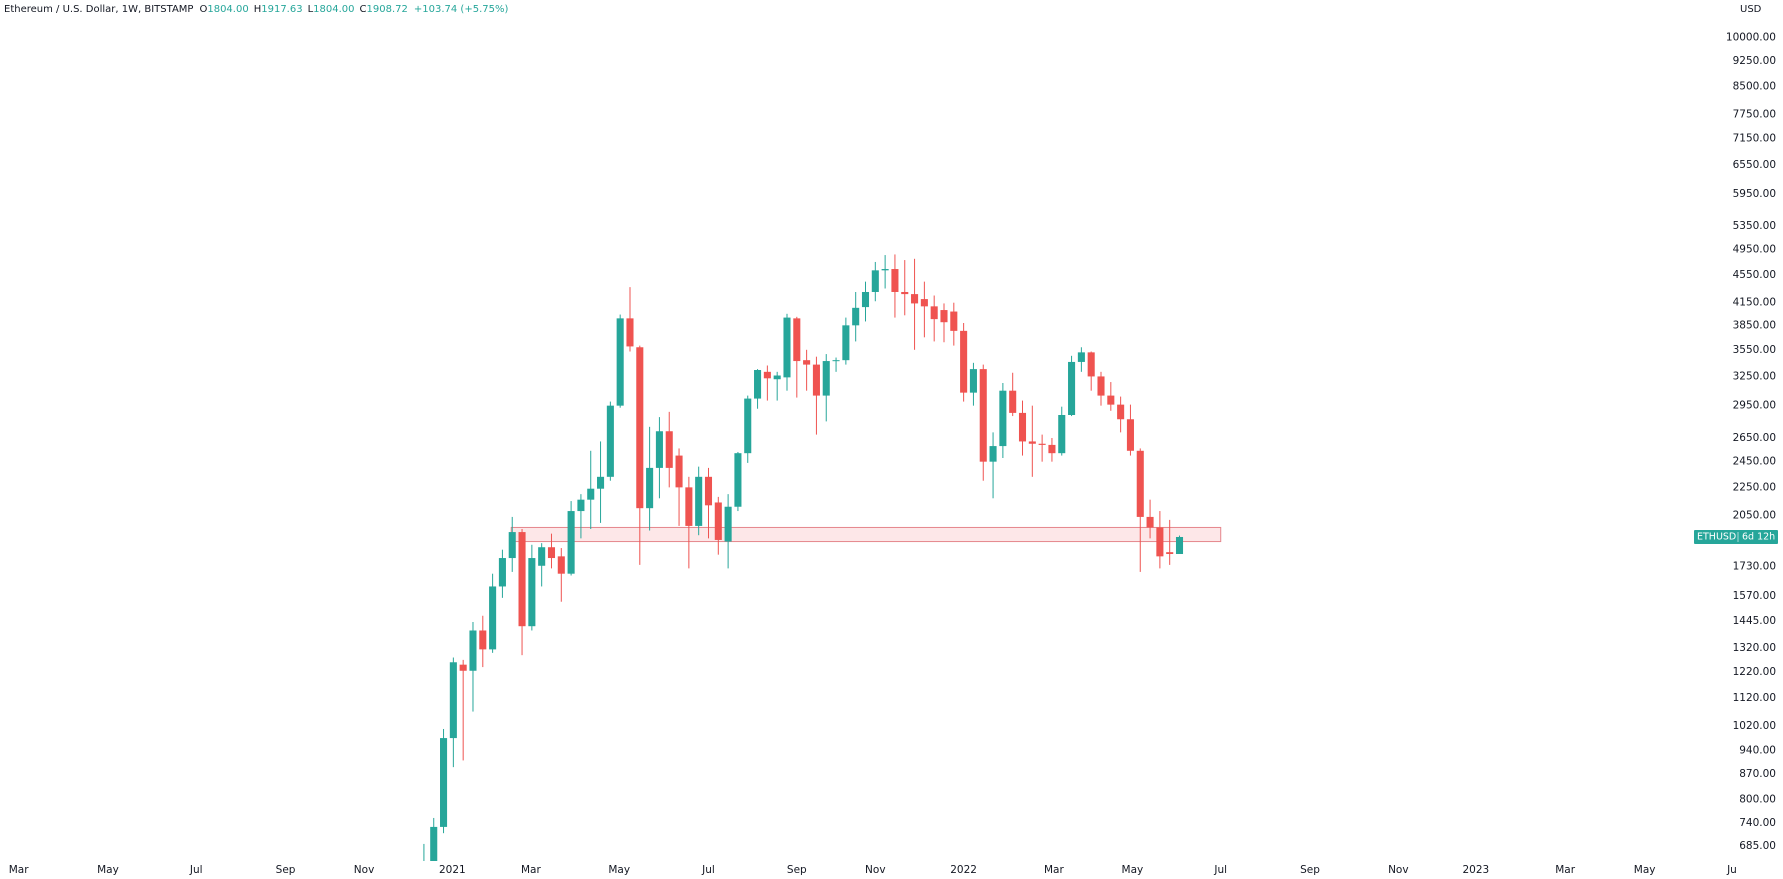 This screenshot has height=879, width=1783. I want to click on ohlc-key: H, so click(258, 9).